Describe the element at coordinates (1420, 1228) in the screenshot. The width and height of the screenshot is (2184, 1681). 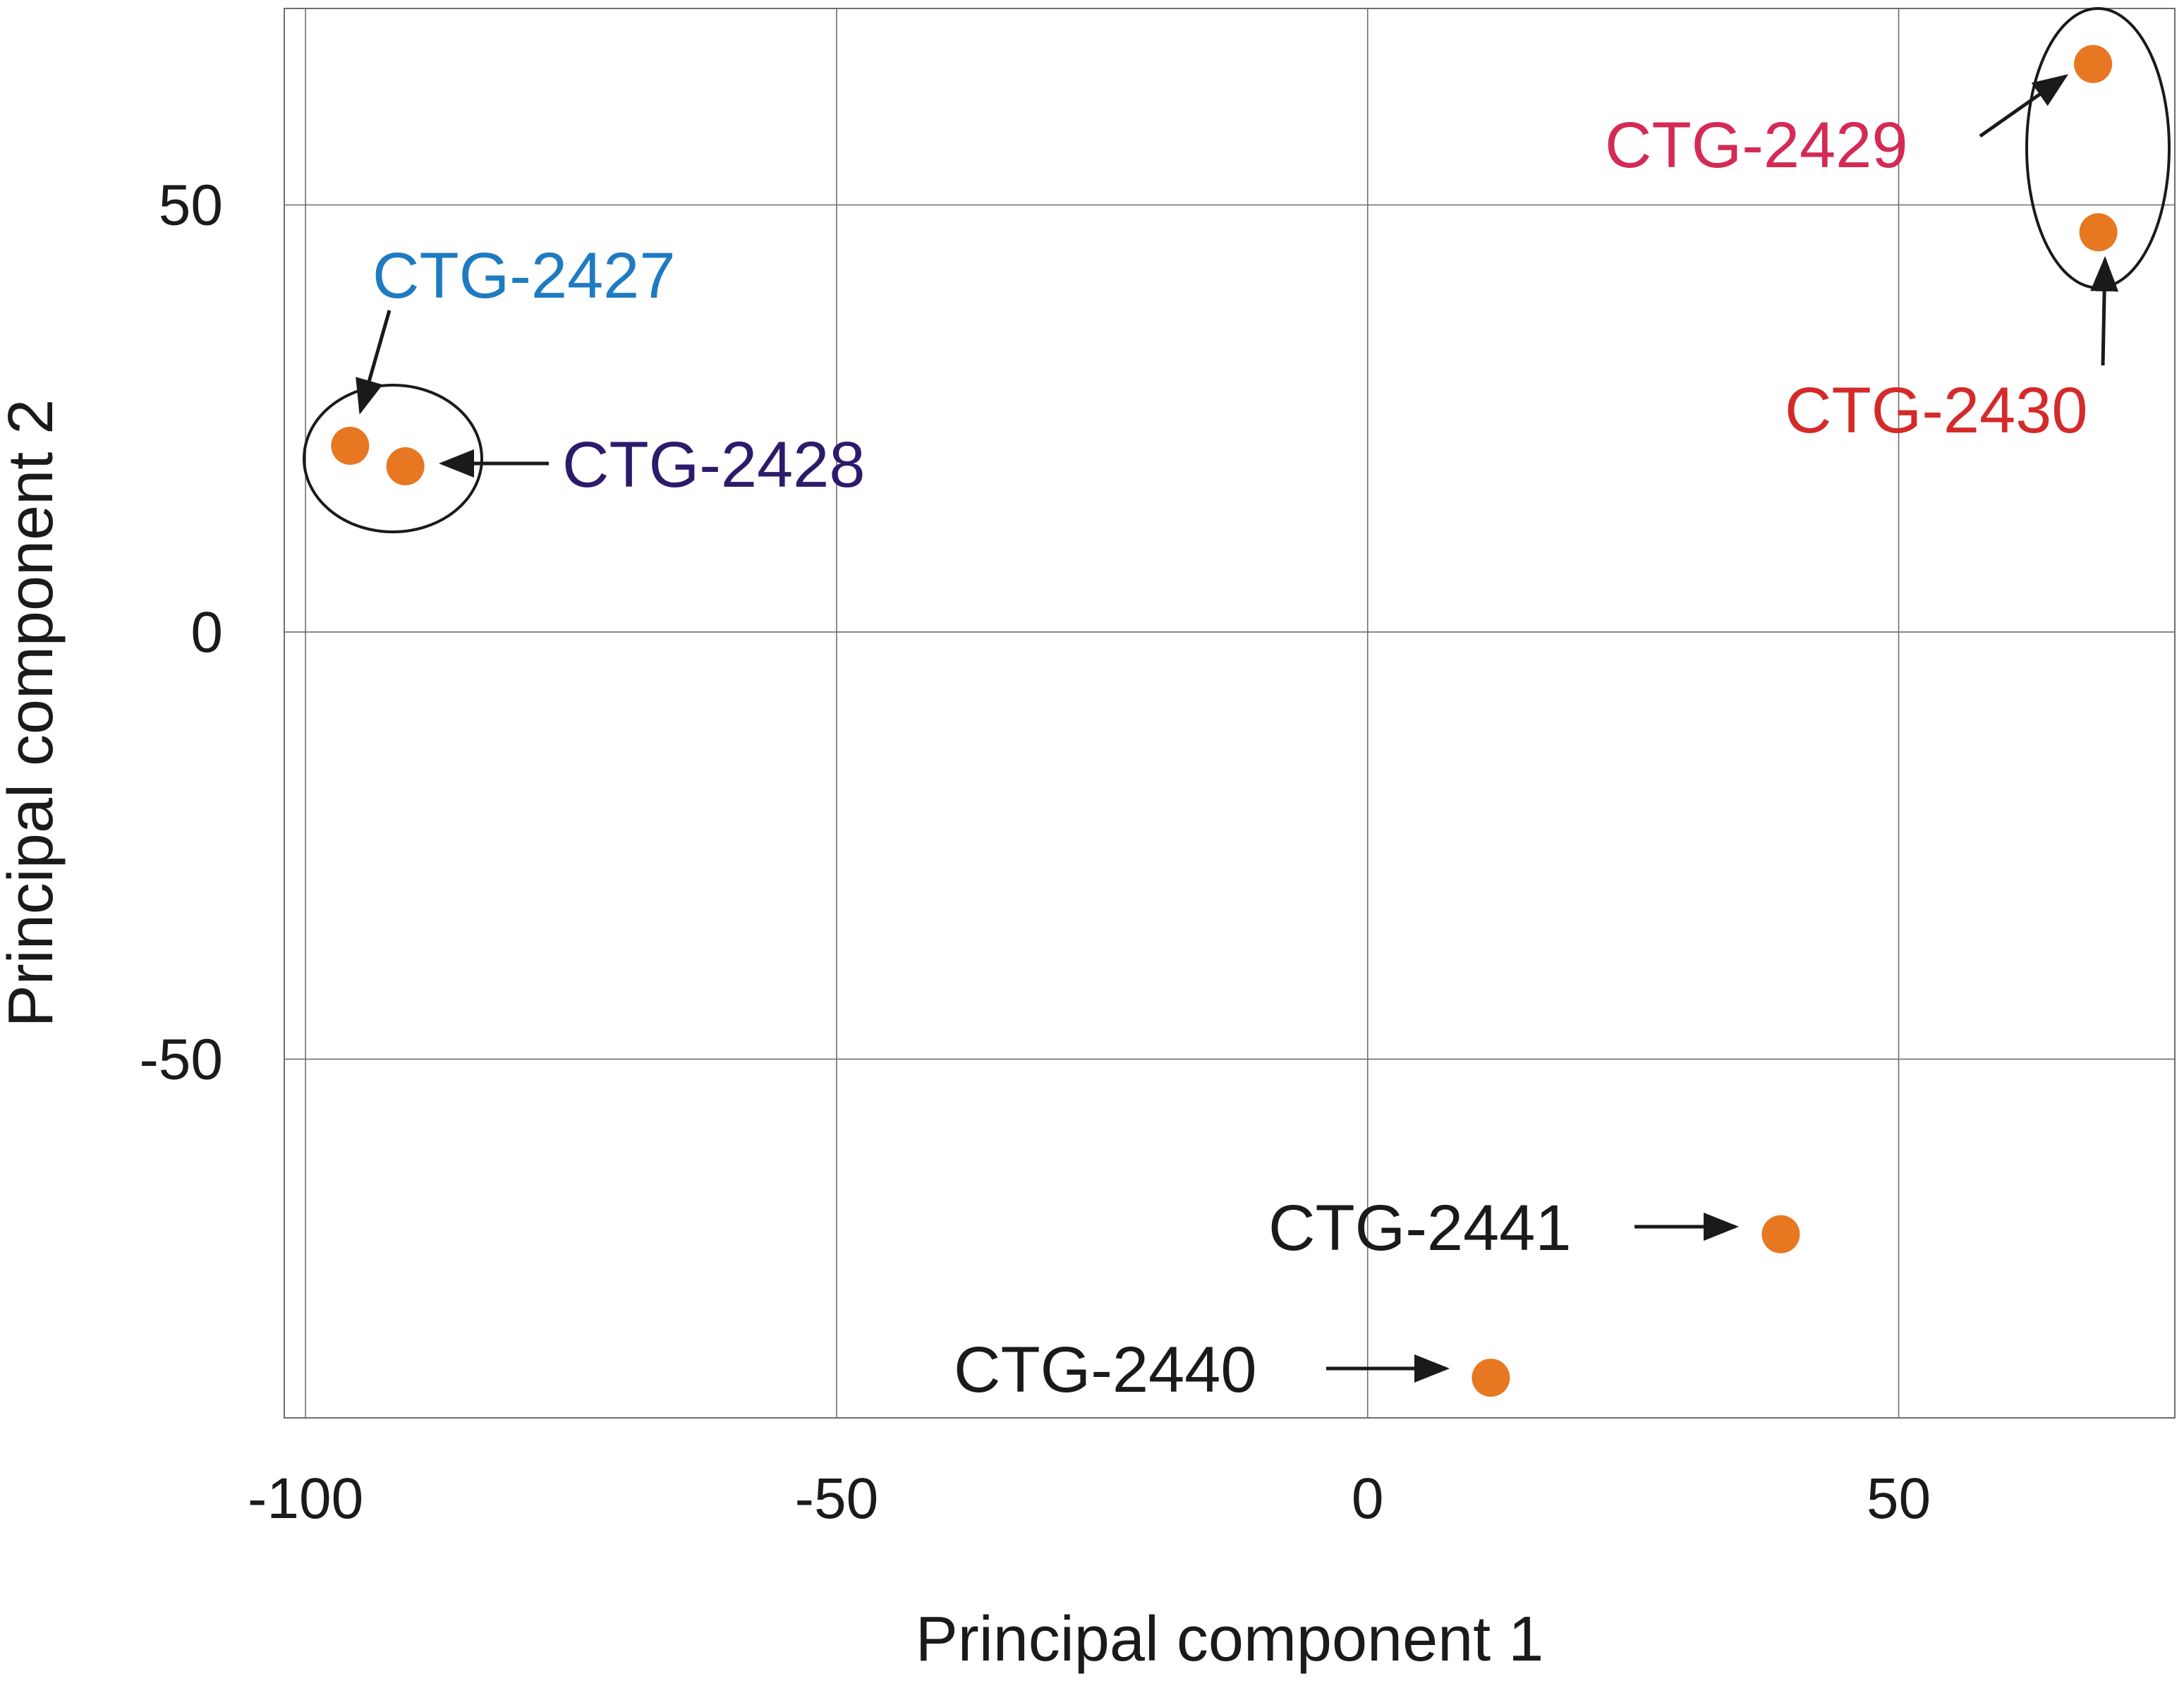
I see `label-ctg-2441: CTG-2441` at that location.